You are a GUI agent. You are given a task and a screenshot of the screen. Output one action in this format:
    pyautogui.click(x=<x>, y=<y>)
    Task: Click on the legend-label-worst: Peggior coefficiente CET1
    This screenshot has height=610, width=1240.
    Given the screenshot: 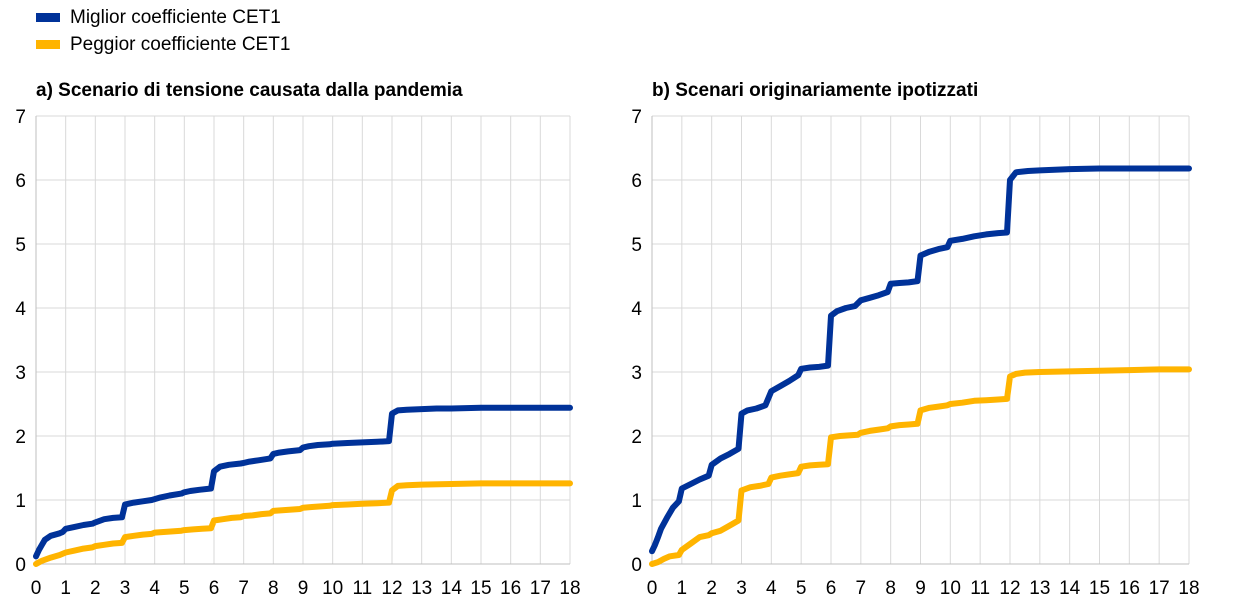 What is the action you would take?
    pyautogui.click(x=180, y=44)
    